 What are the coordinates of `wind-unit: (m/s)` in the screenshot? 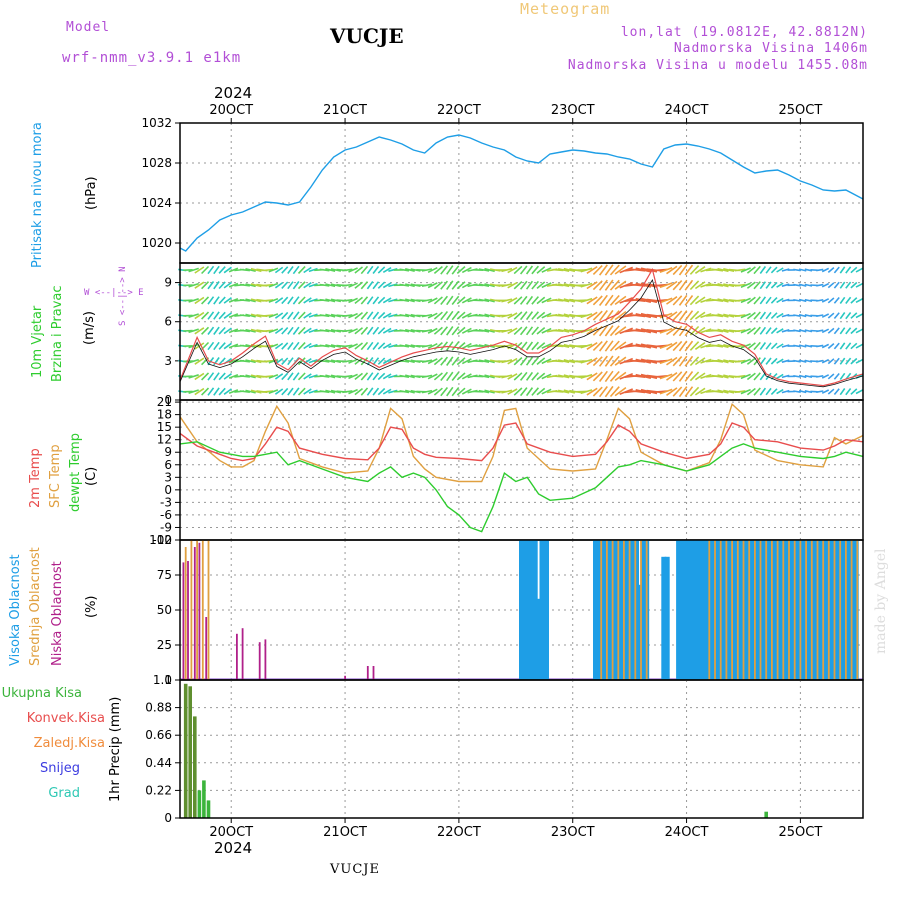 It's located at (89, 328).